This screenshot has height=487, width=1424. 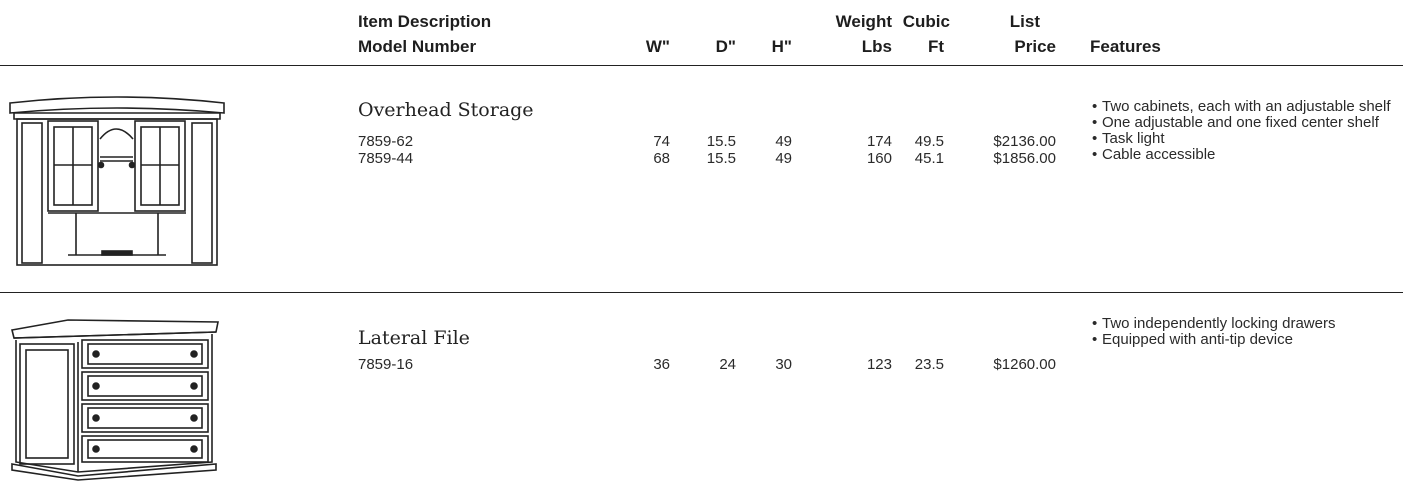 I want to click on col-header-ft: Ft, so click(x=935, y=46).